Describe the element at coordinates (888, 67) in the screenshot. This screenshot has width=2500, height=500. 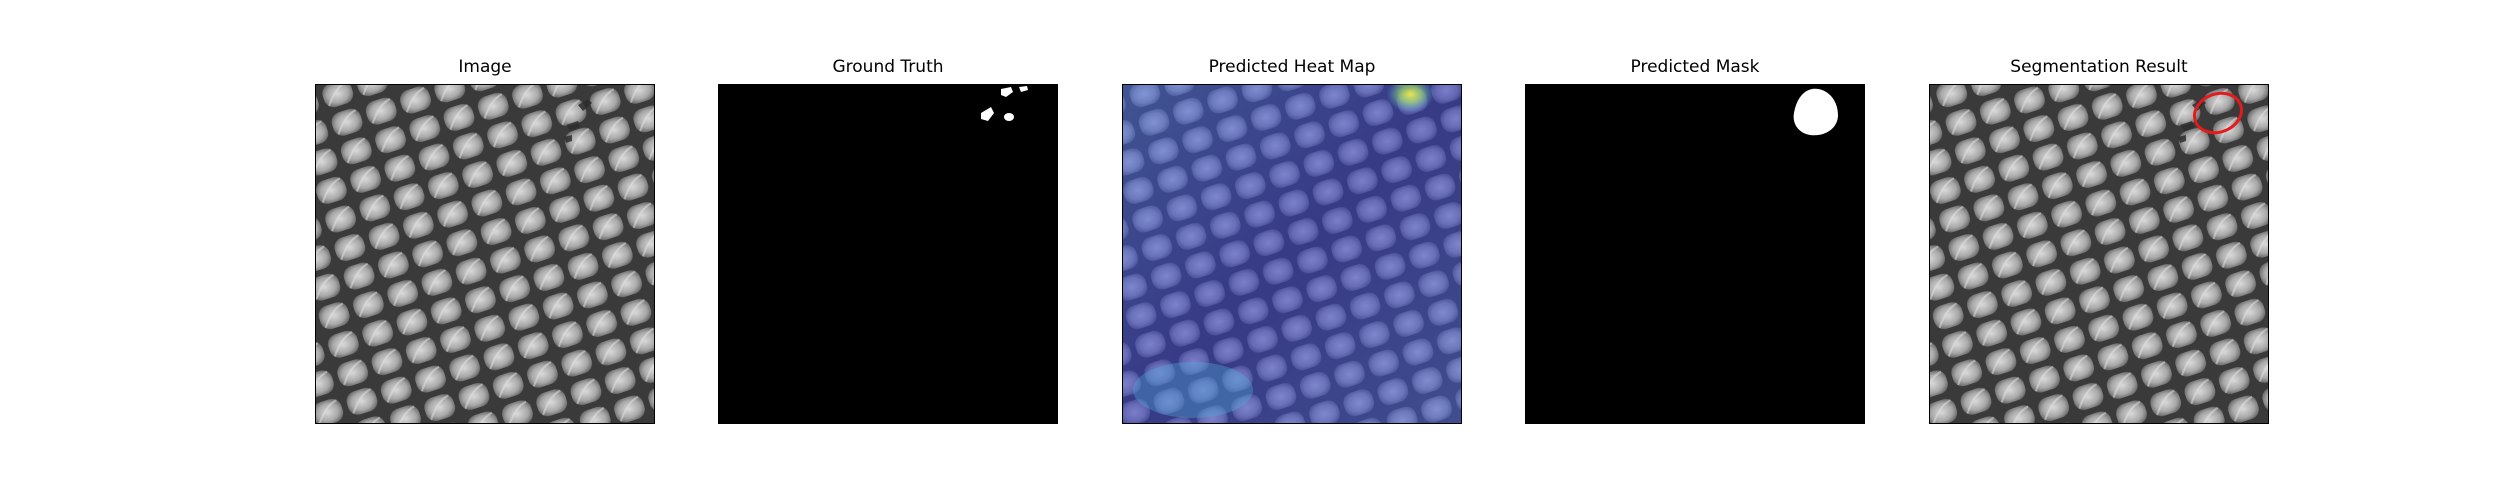
I see `panel-title-ground-truth: Ground Truth` at that location.